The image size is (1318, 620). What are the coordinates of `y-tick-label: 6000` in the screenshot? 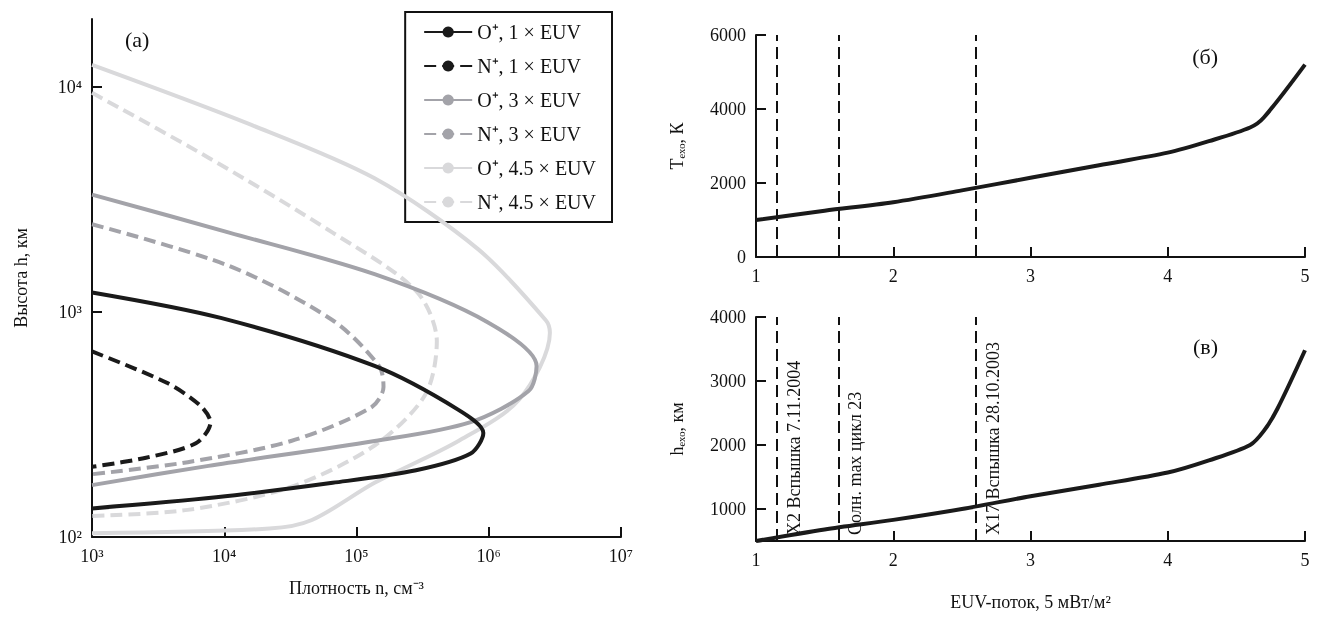 It's located at (728, 35).